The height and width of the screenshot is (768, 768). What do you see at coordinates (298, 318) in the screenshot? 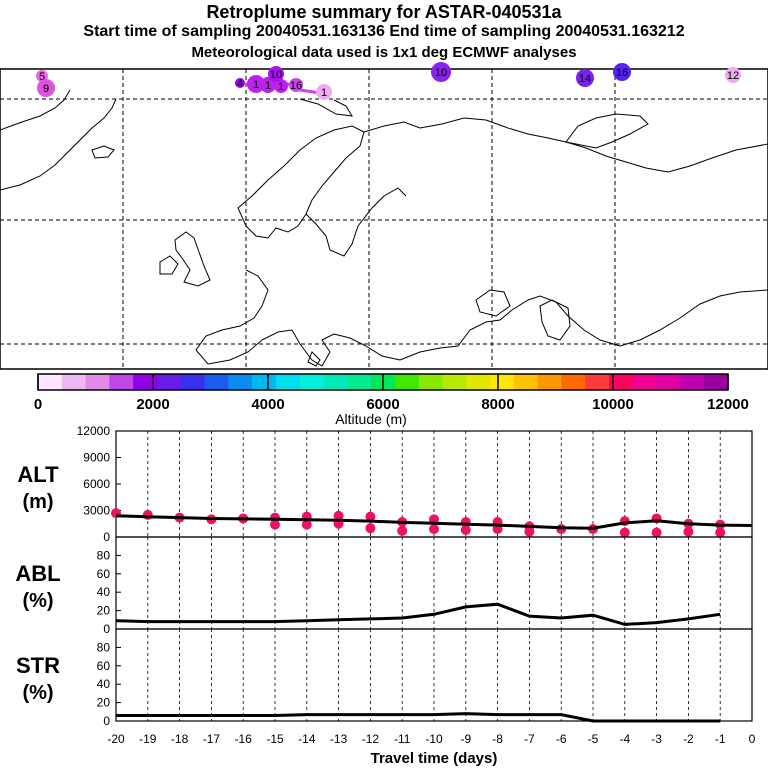
I see `coast-western-europe` at bounding box center [298, 318].